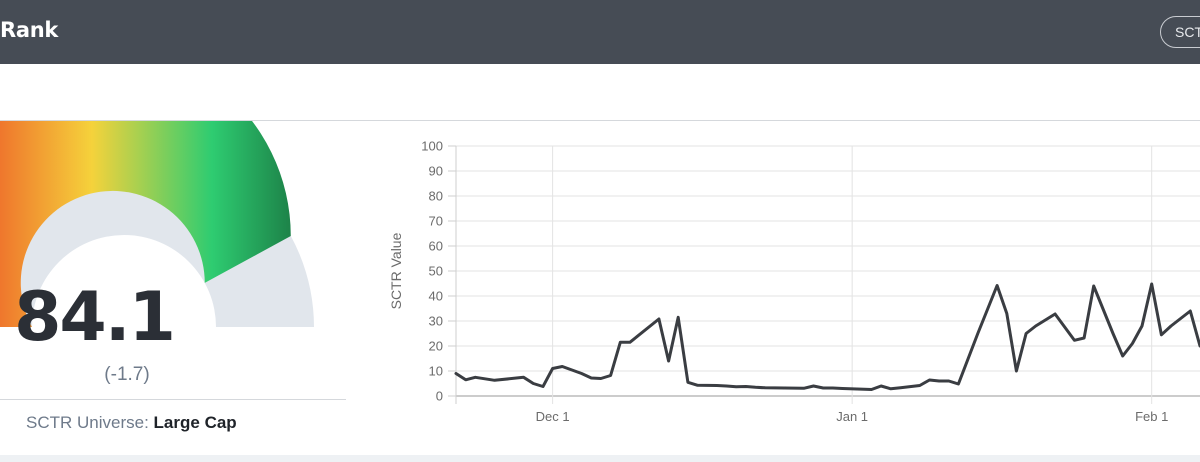 Image resolution: width=1200 pixels, height=462 pixels. Describe the element at coordinates (436, 346) in the screenshot. I see `y-tick-label: 20` at that location.